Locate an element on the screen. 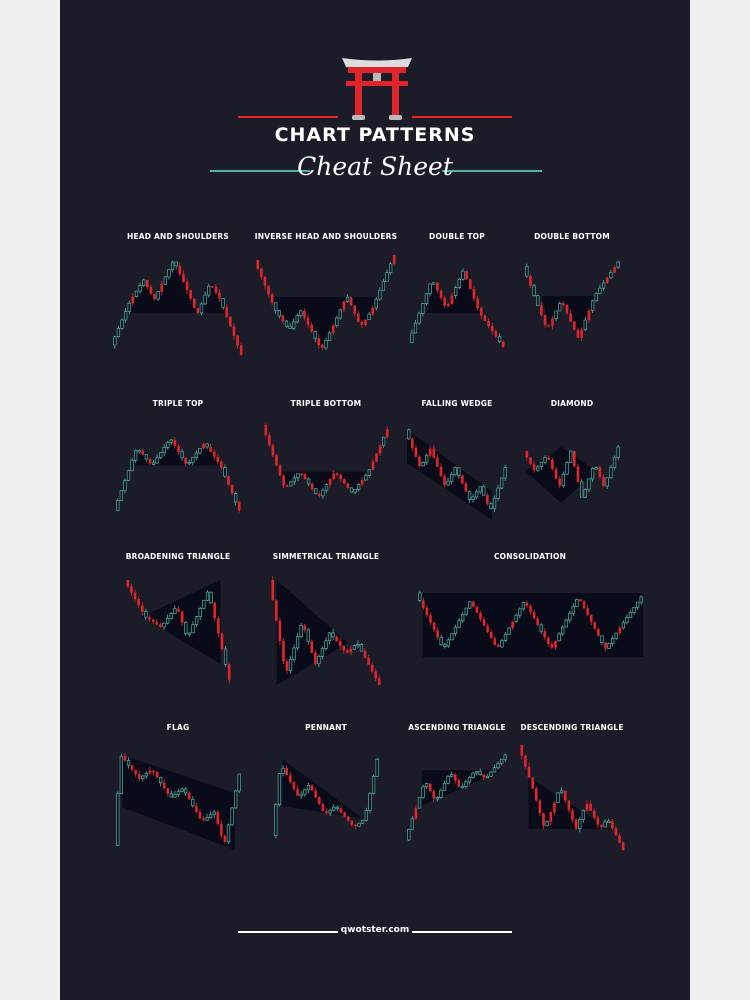 This screenshot has width=750, height=1000. pattern-label: TRIPLE TOP is located at coordinates (178, 403).